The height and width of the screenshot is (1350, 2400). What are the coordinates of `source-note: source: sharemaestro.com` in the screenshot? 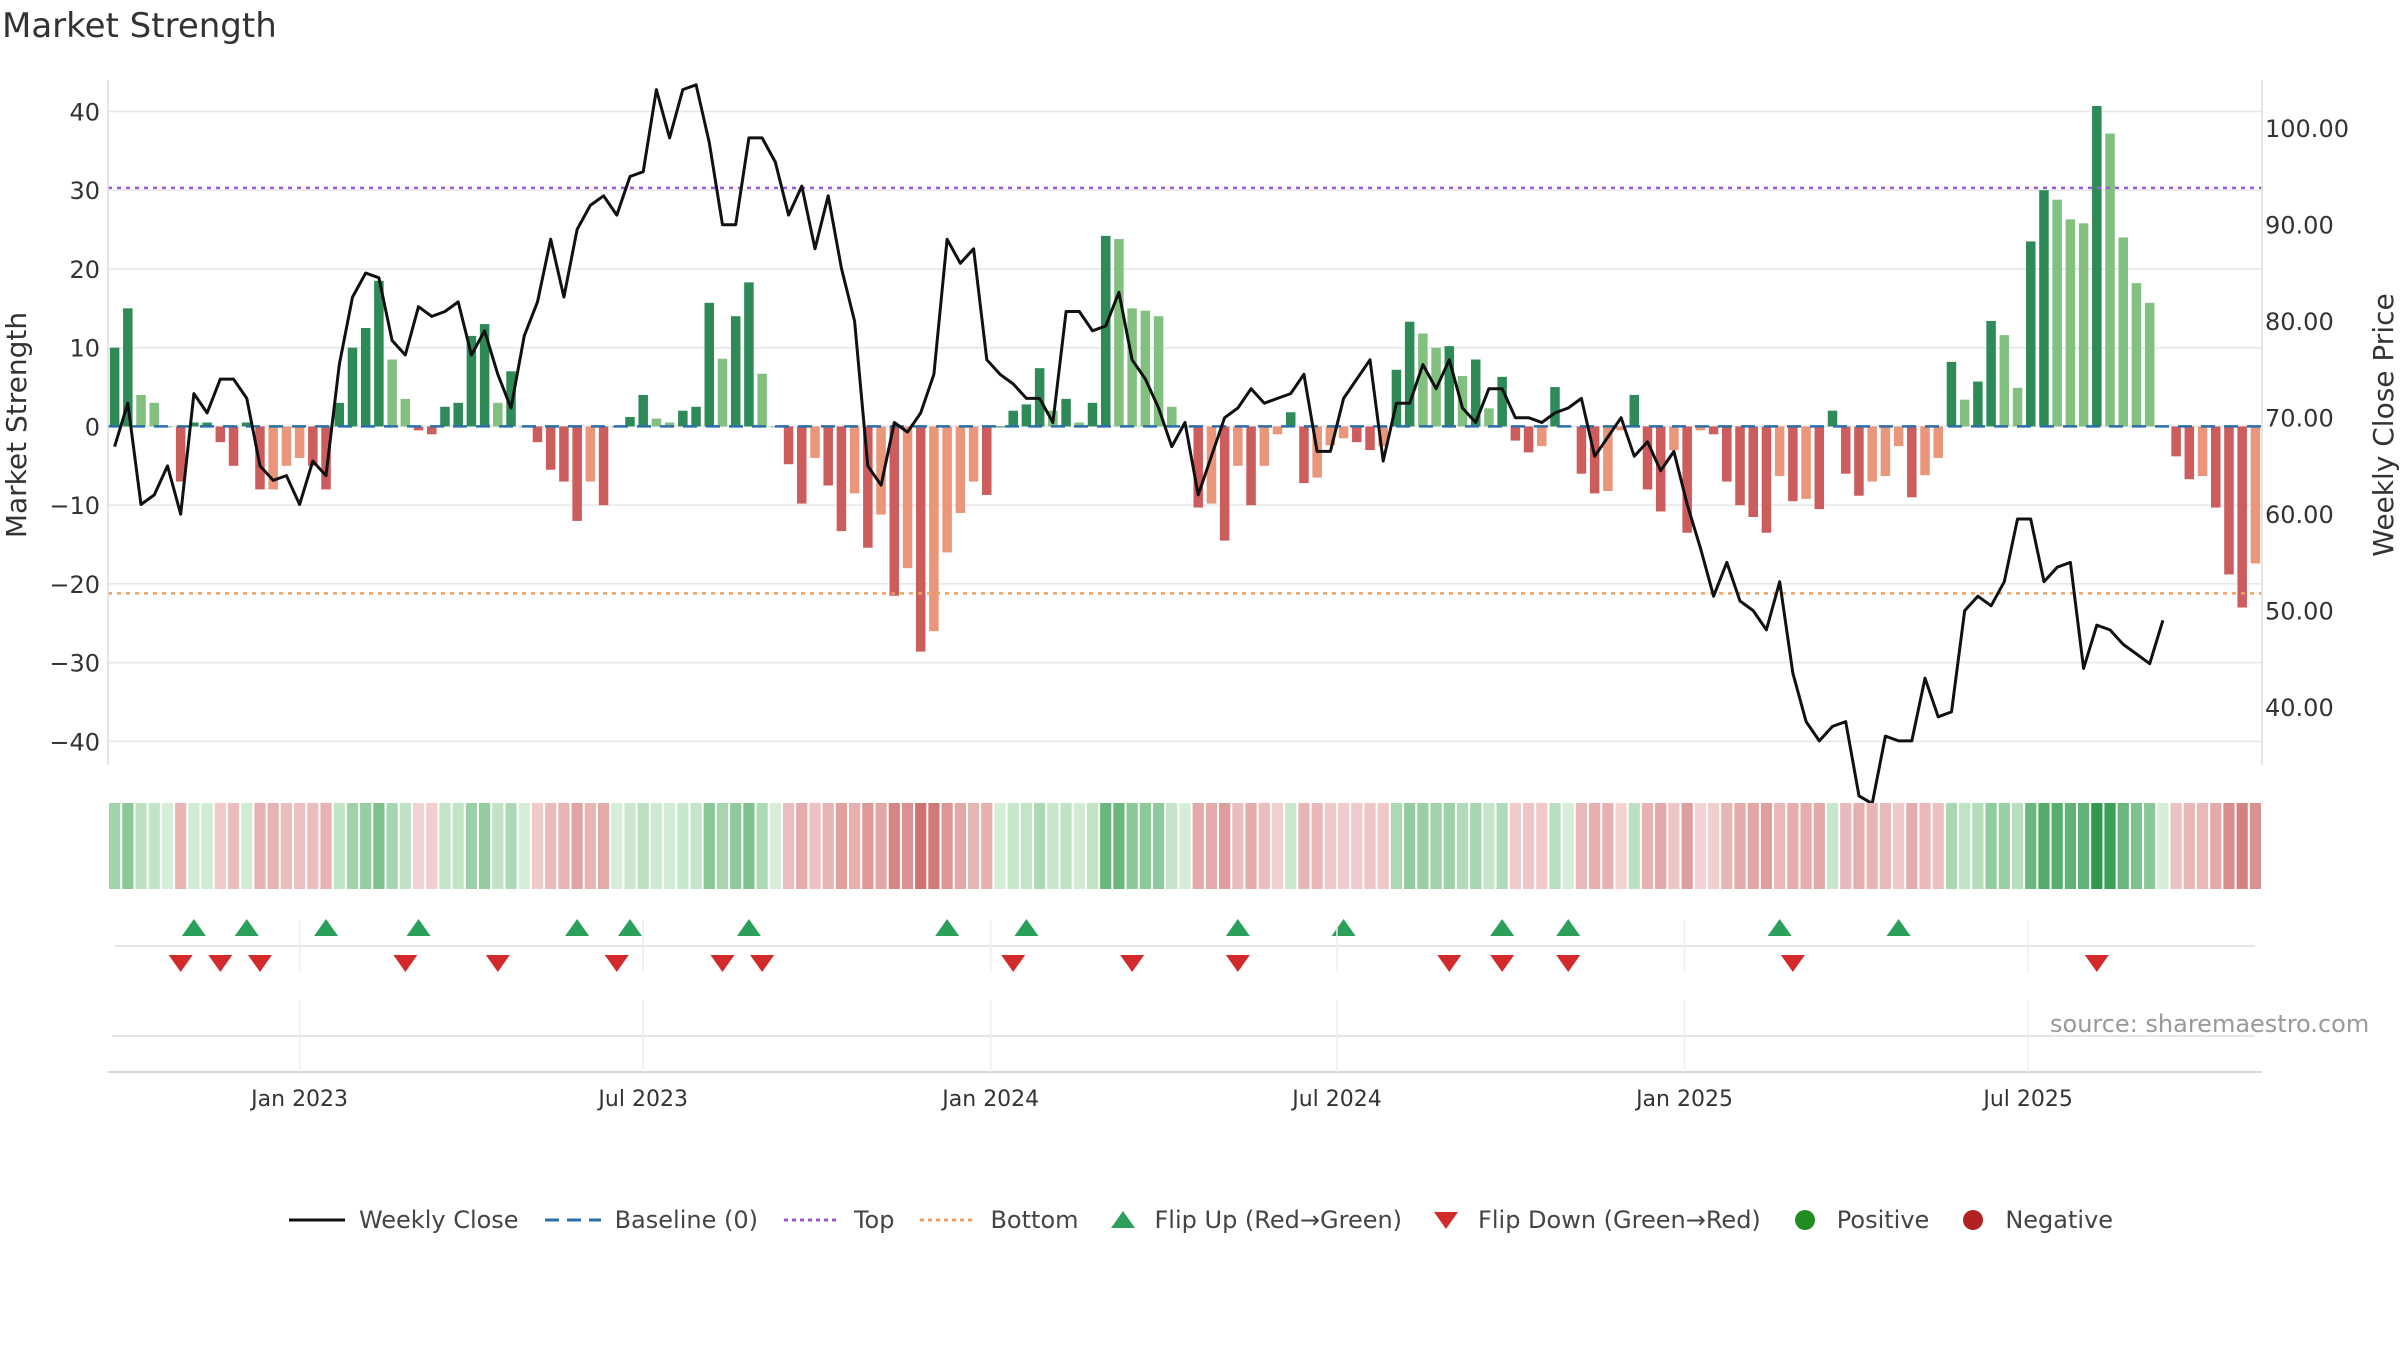 It's located at (2210, 1024).